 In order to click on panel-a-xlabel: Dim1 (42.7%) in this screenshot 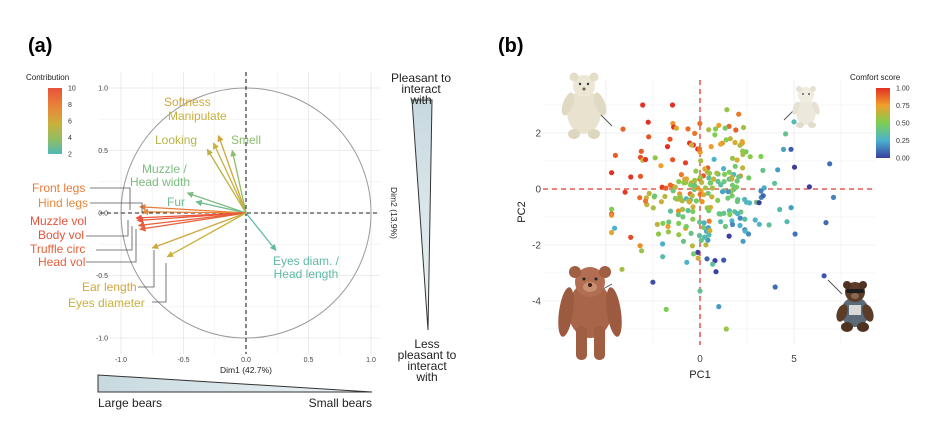, I will do `click(246, 370)`.